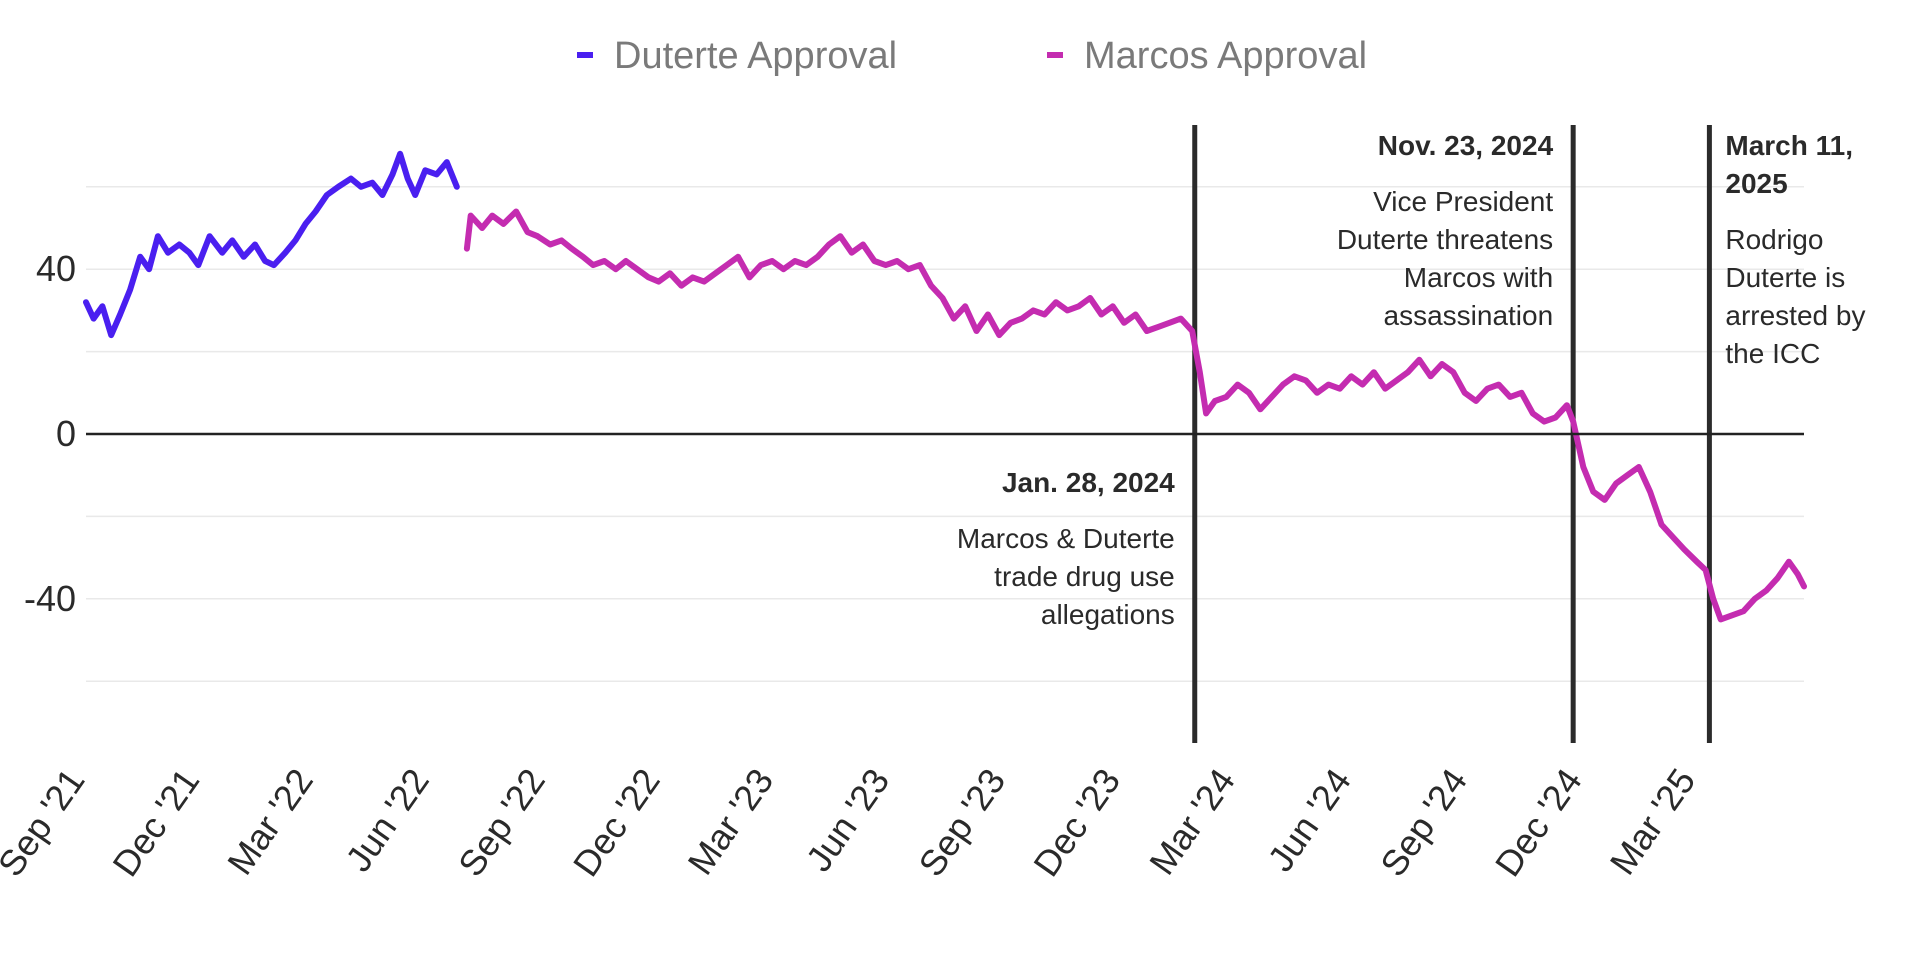 The width and height of the screenshot is (1920, 965). Describe the element at coordinates (1076, 822) in the screenshot. I see `x-tick-label: Dec '23` at that location.